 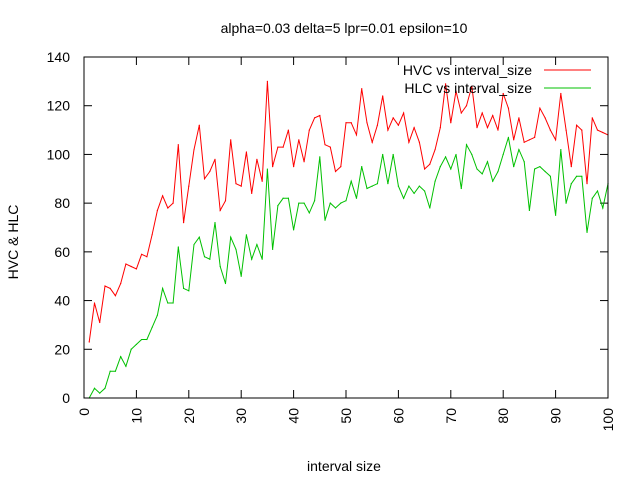 I want to click on y-axis-label-group: HVC & HLC, so click(x=13, y=242).